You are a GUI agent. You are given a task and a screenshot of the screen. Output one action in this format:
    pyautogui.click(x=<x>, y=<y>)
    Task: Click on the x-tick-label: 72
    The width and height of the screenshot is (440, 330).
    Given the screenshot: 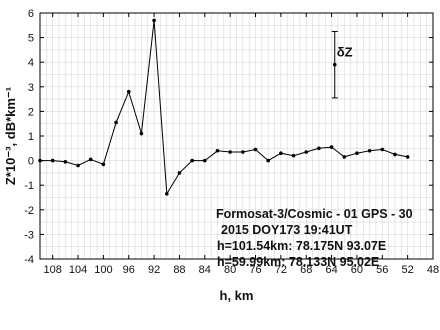 What is the action you would take?
    pyautogui.click(x=281, y=270)
    